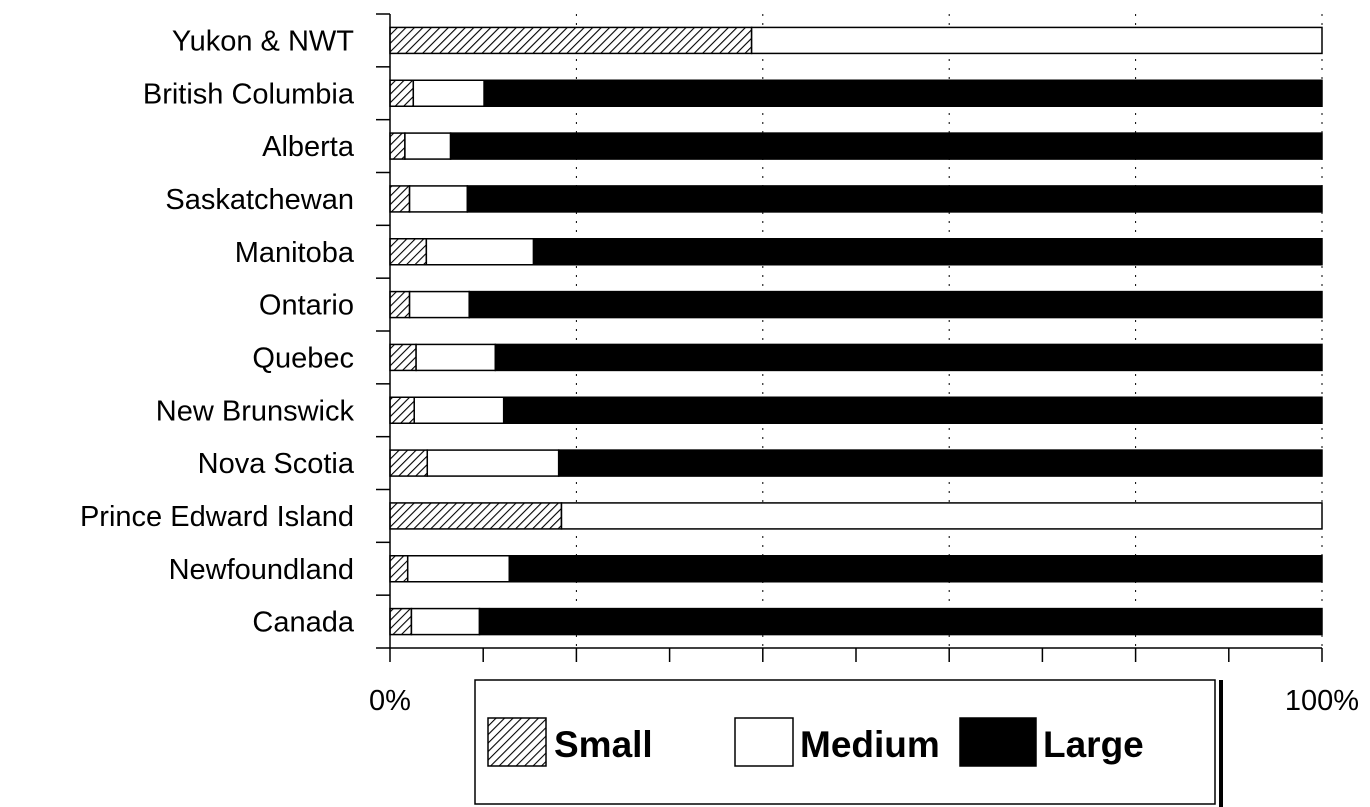  I want to click on category-label: Canada, so click(303, 623).